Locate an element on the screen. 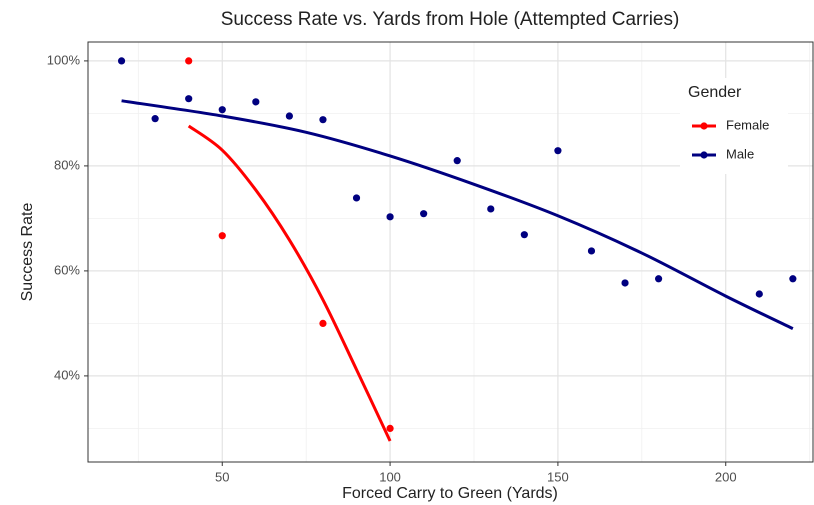 This screenshot has width=814, height=505. y-tick-label: 100% is located at coordinates (64, 59).